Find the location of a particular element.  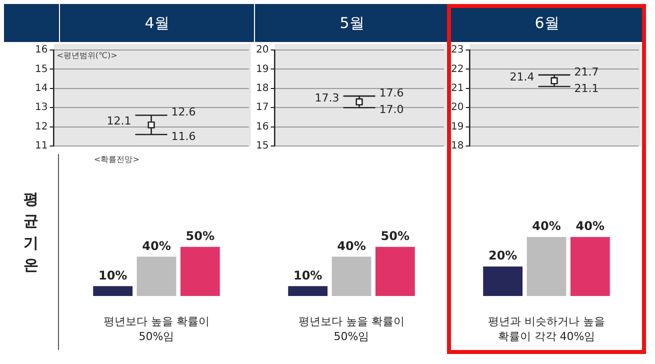

data-label: 12.1 is located at coordinates (119, 121).